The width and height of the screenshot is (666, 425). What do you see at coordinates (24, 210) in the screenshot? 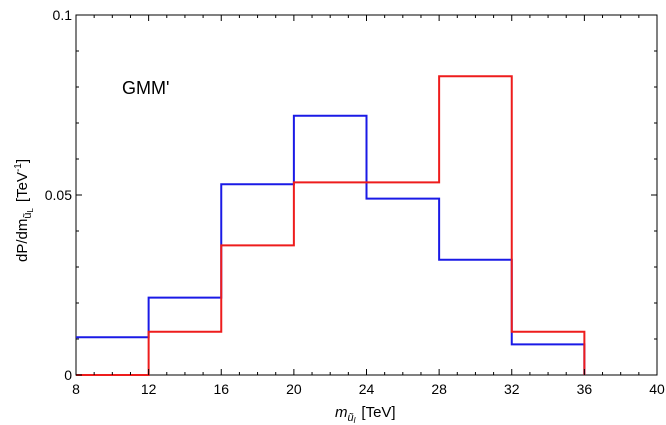
I see `y-axis-title: dP/dmũL [TeV-1]` at bounding box center [24, 210].